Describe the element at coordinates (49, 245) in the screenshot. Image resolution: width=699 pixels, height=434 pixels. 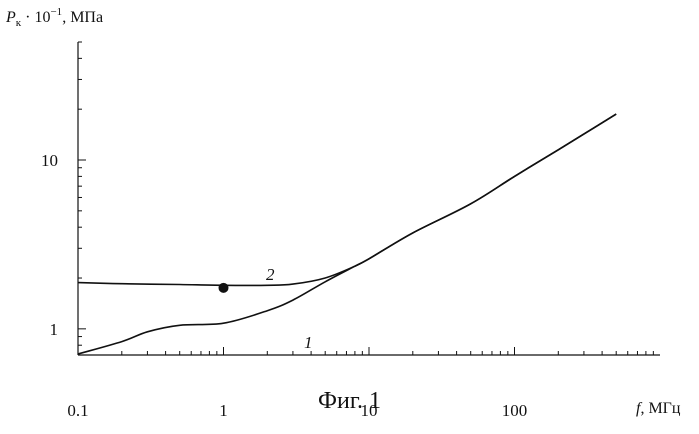
I see `y-tick-labels: 1 10` at that location.